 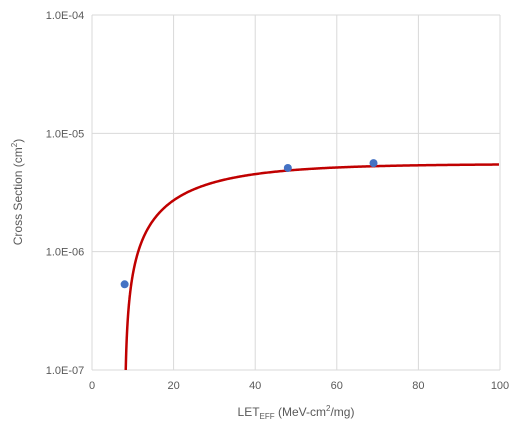 What do you see at coordinates (249, 412) in the screenshot?
I see `x-axis-title-main: LET` at bounding box center [249, 412].